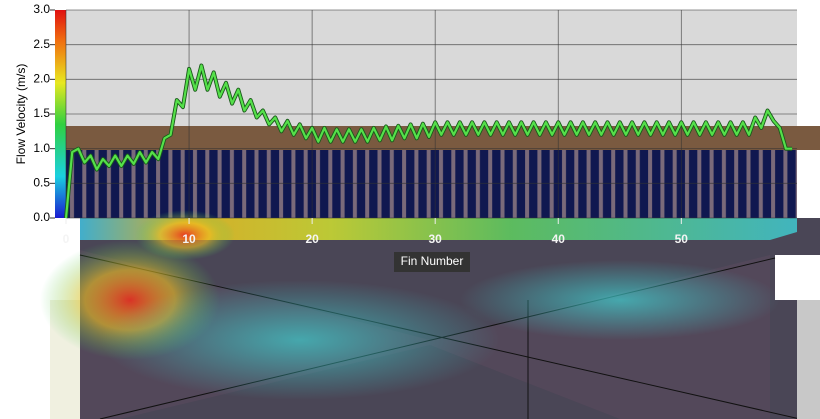 Image resolution: width=820 pixels, height=419 pixels. What do you see at coordinates (312, 239) in the screenshot?
I see `x-tick-label: 20` at bounding box center [312, 239].